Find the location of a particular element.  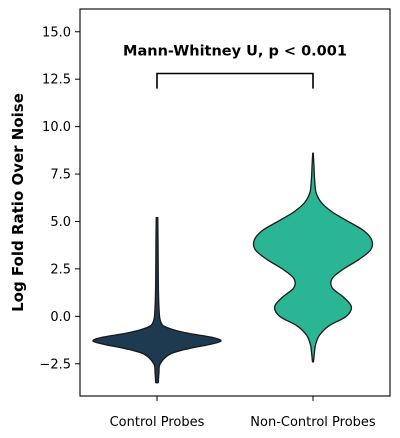

significance-bracket is located at coordinates (235, 80).